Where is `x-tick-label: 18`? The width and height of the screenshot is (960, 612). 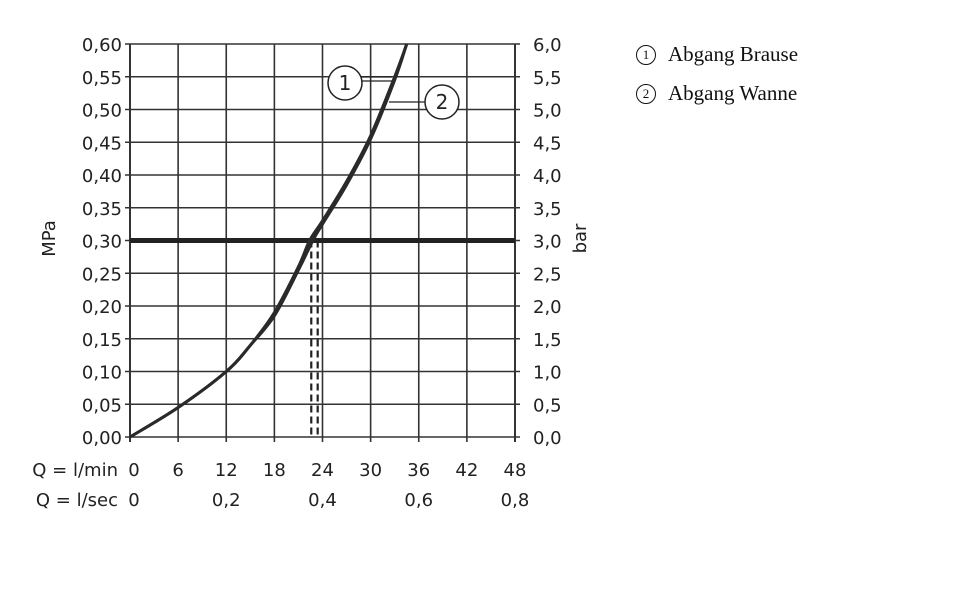
x-tick-label: 18 is located at coordinates (274, 470).